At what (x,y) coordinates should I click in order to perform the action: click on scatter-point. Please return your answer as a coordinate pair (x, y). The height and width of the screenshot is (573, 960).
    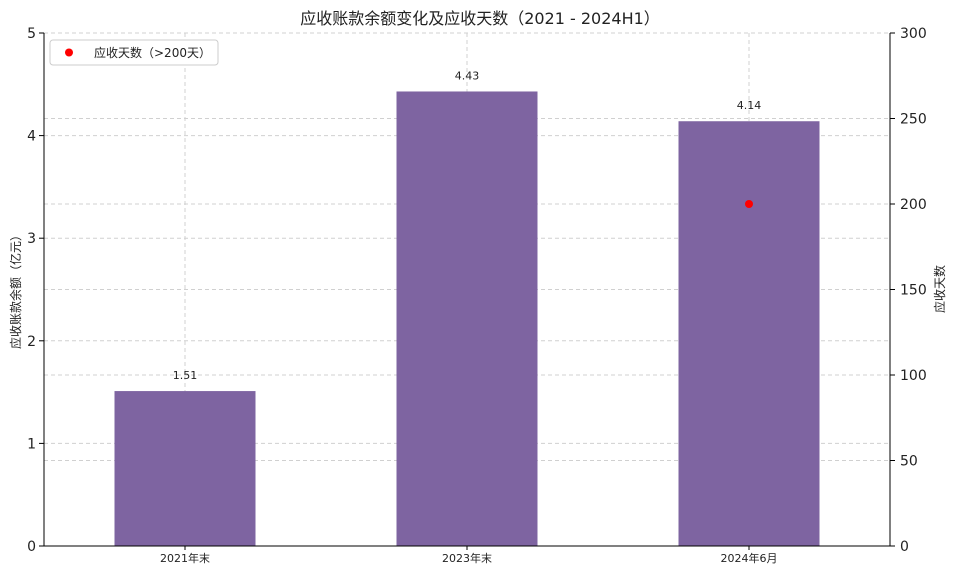
    Looking at the image, I should click on (749, 204).